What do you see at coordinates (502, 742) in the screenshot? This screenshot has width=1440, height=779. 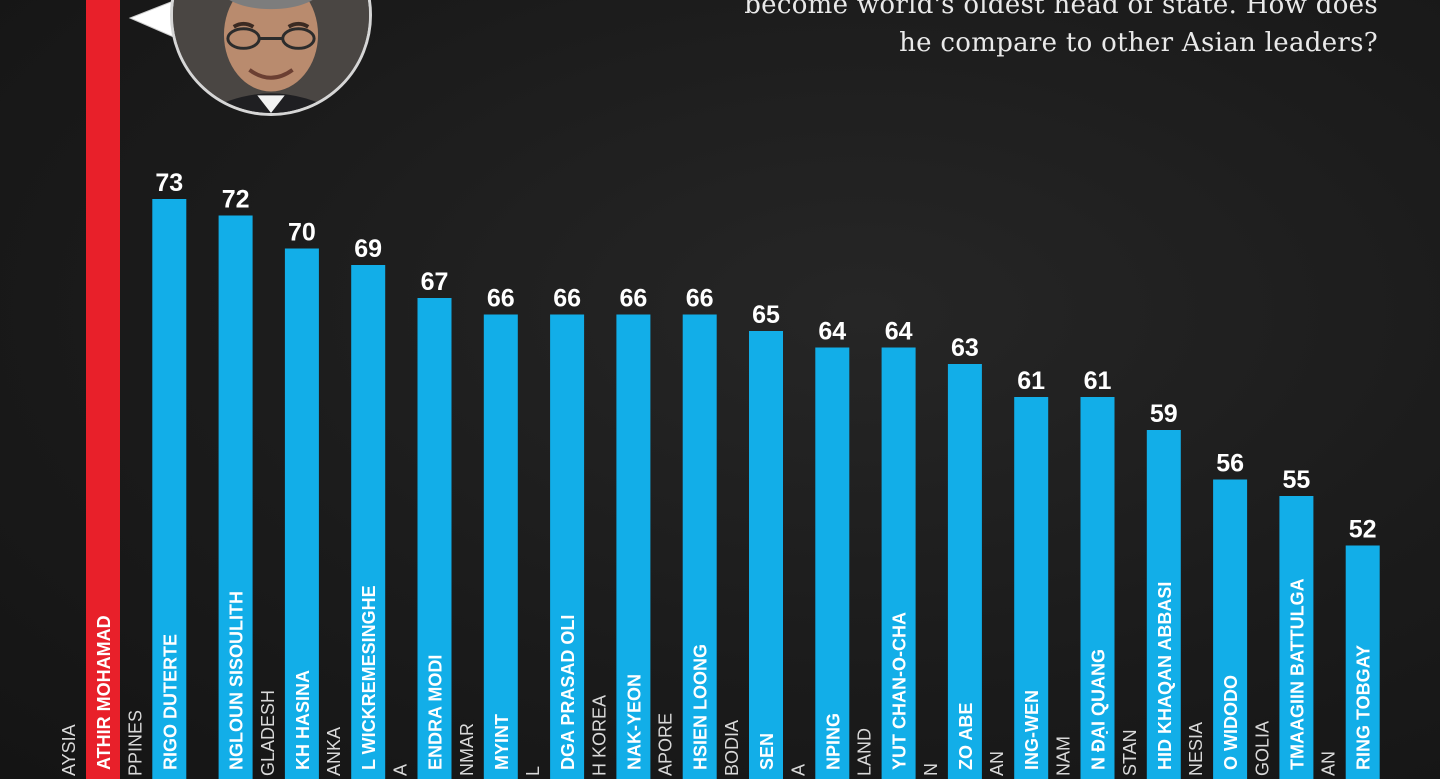 I see `leader-name-6: MYINT` at bounding box center [502, 742].